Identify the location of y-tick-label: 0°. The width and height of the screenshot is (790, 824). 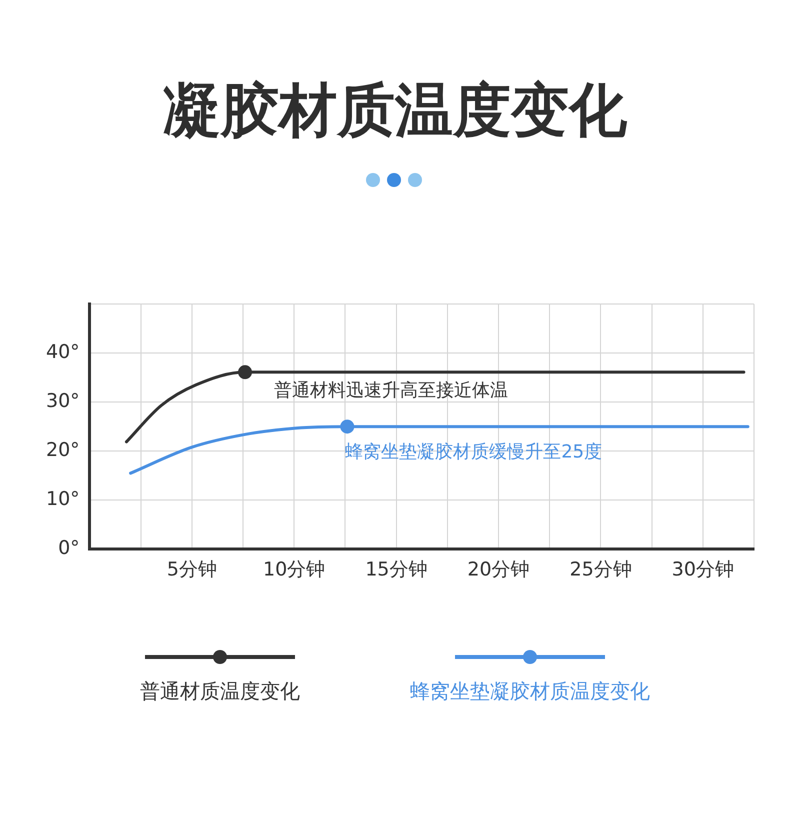
(69, 548).